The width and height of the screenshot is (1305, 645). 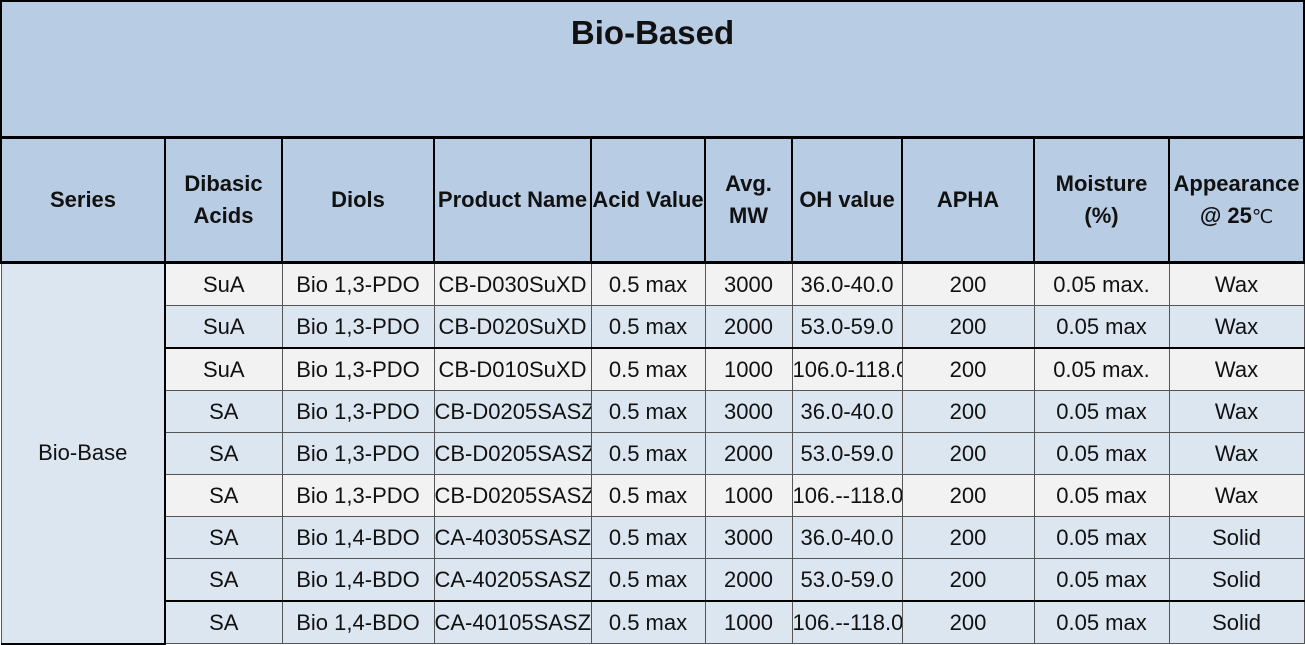 What do you see at coordinates (1101, 200) in the screenshot?
I see `header-moisture: Moisture (%)` at bounding box center [1101, 200].